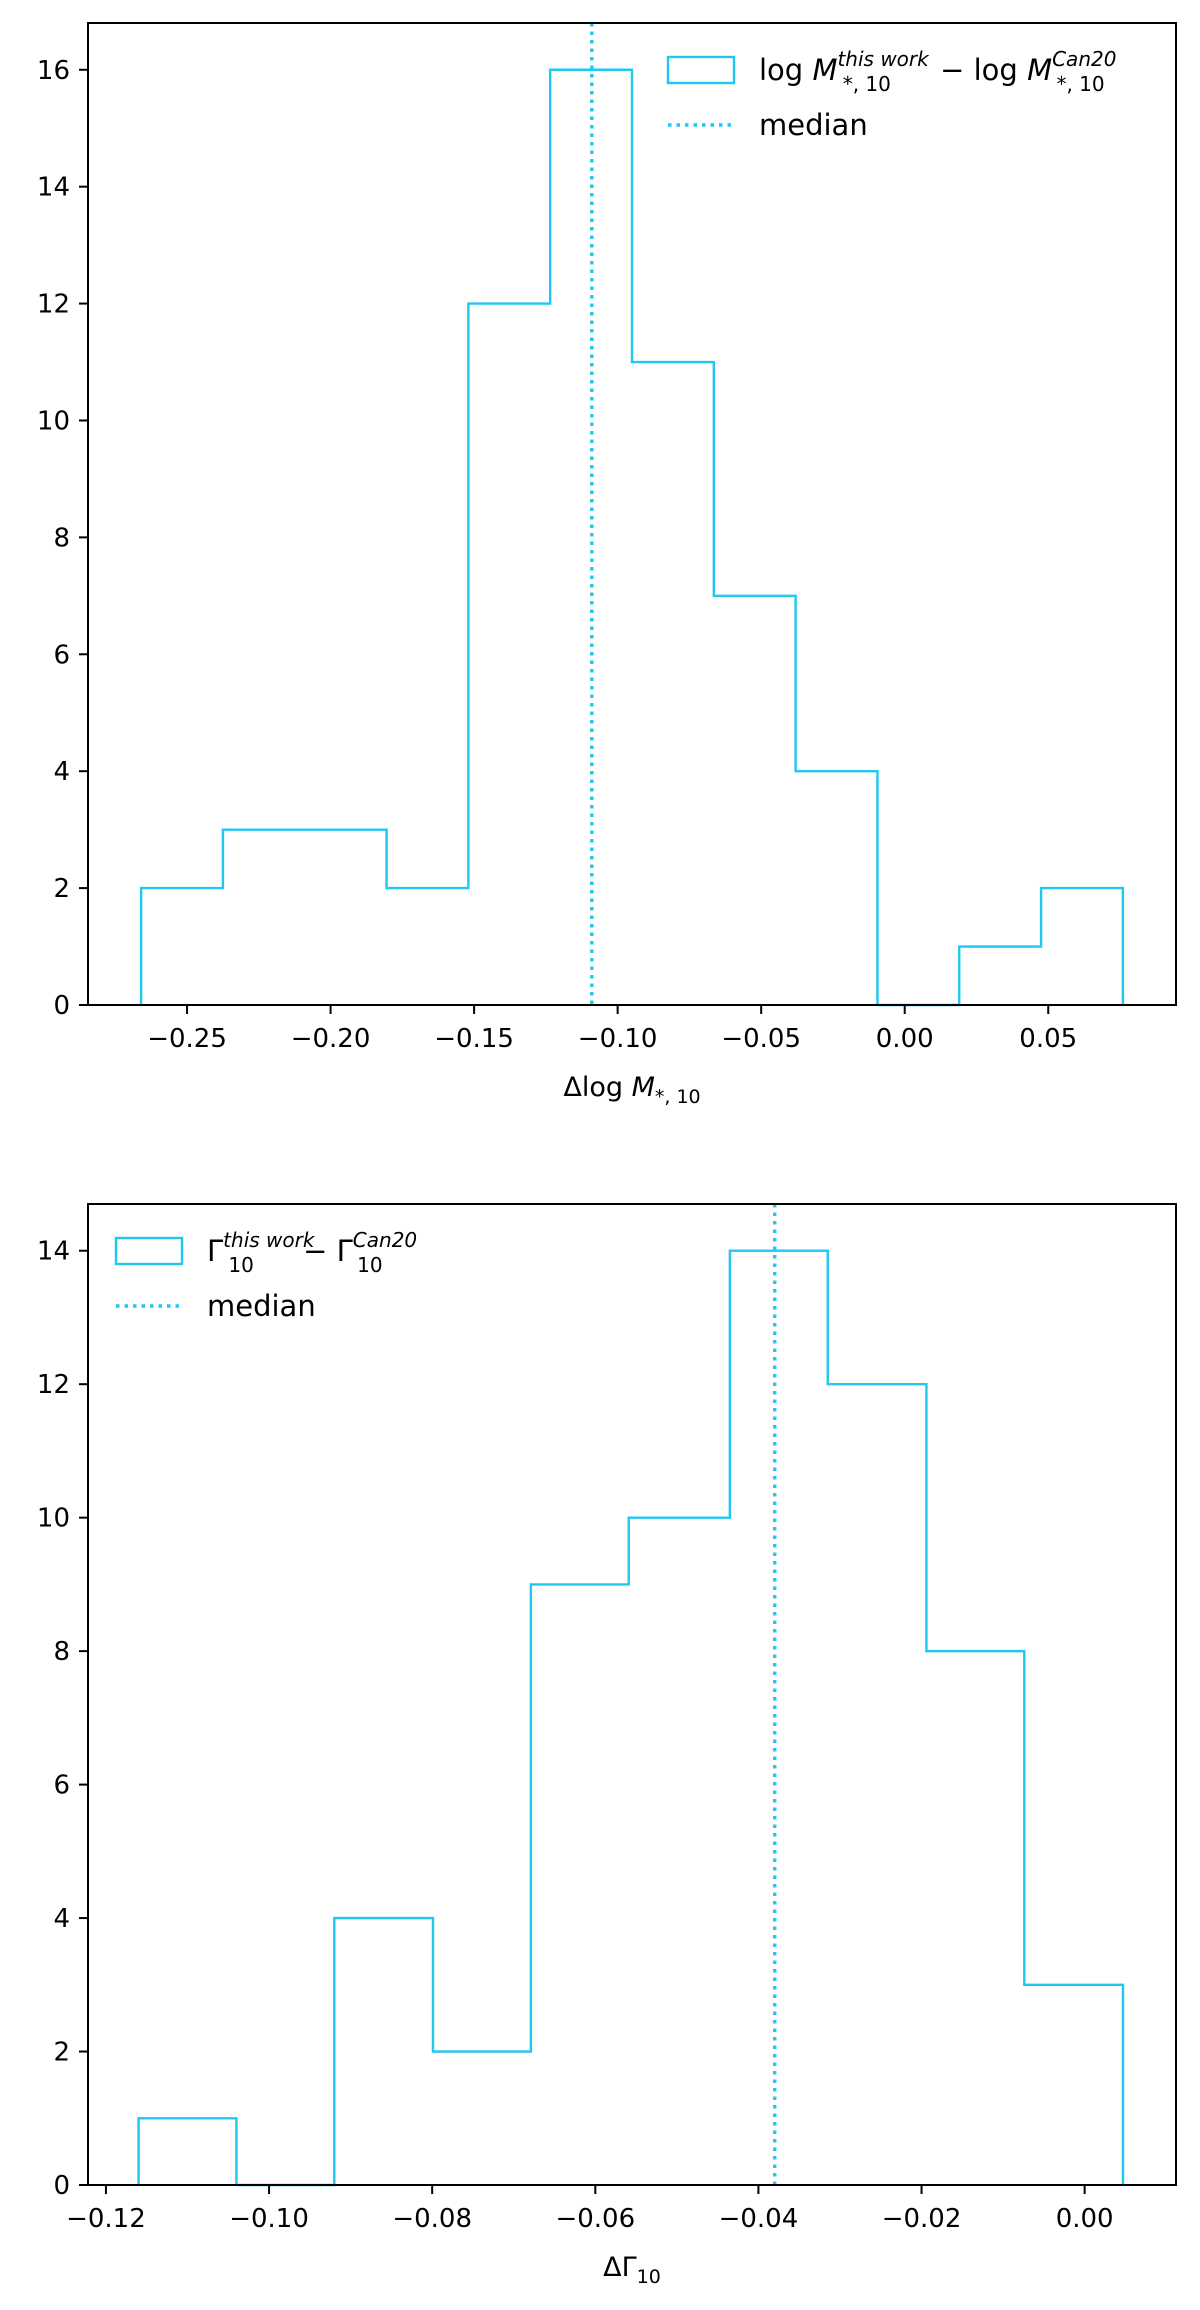 Image resolution: width=1200 pixels, height=2310 pixels. What do you see at coordinates (761, 1039) in the screenshot?
I see `x-tick-label: −0.05` at bounding box center [761, 1039].